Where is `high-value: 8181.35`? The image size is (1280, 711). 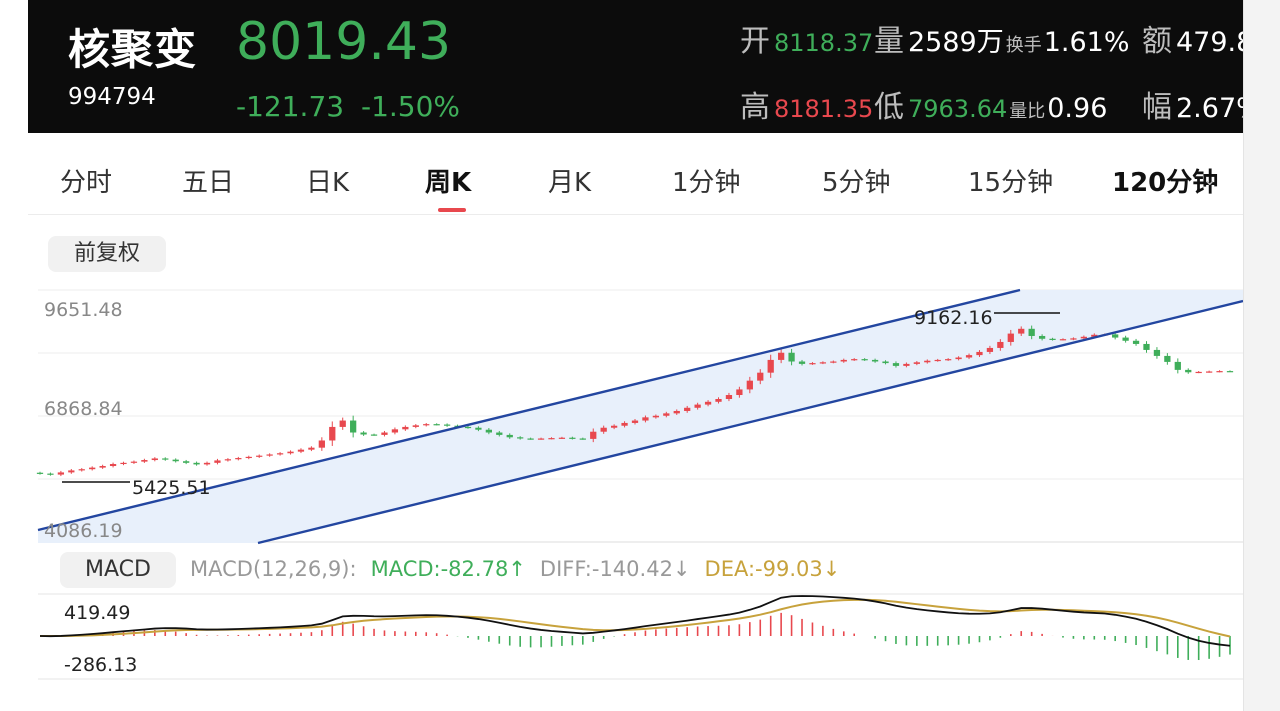
high-value: 8181.35 is located at coordinates (824, 109).